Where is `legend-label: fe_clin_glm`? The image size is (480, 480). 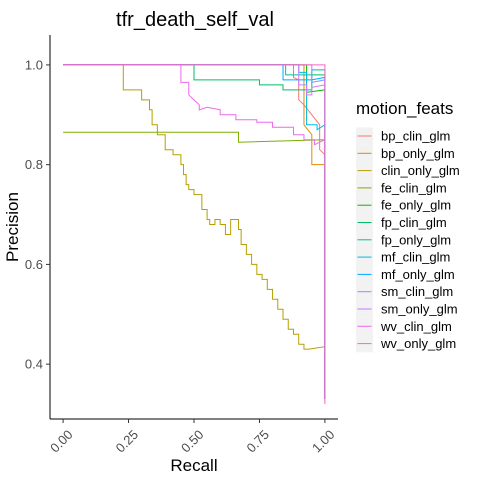
legend-label: fe_clin_glm is located at coordinates (414, 187).